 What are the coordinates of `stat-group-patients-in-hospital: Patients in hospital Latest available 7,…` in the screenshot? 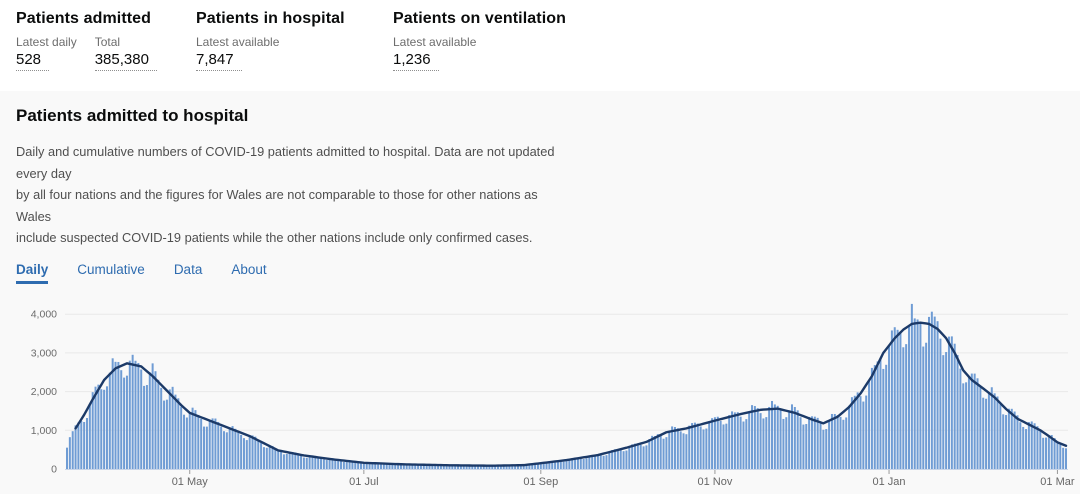 It's located at (294, 44).